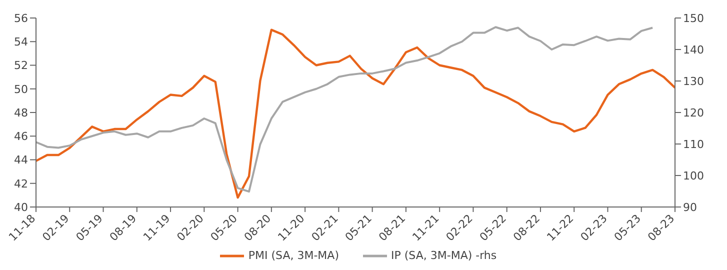  What do you see at coordinates (21, 113) in the screenshot?
I see `y-tick-label: 48` at bounding box center [21, 113].